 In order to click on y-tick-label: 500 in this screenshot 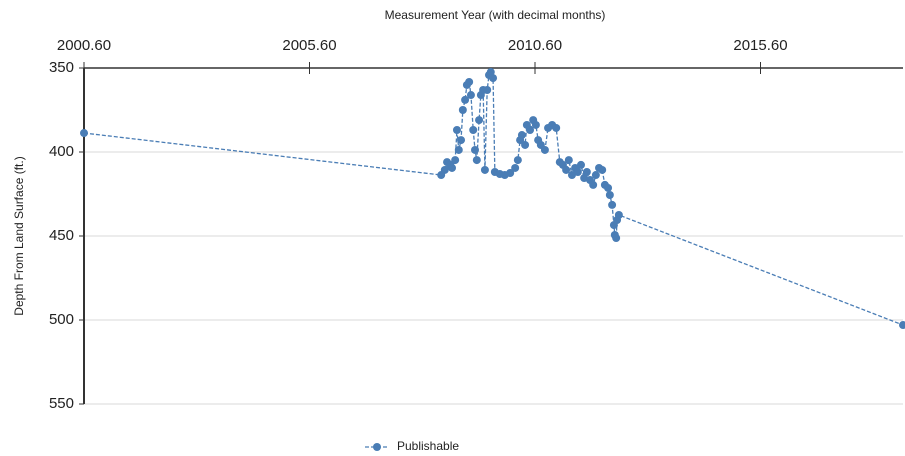, I will do `click(61, 319)`.